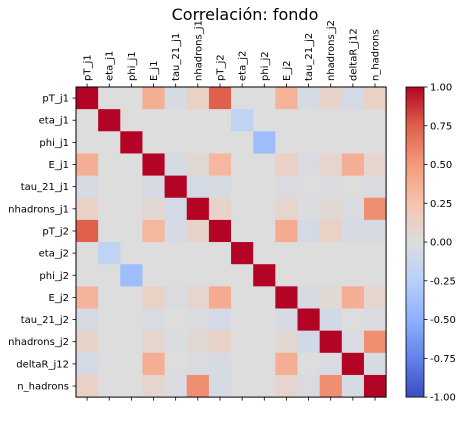 Image resolution: width=468 pixels, height=425 pixels. What do you see at coordinates (198, 142) in the screenshot?
I see `heatmap-cell-phi_j1-nhadrons_j1` at bounding box center [198, 142].